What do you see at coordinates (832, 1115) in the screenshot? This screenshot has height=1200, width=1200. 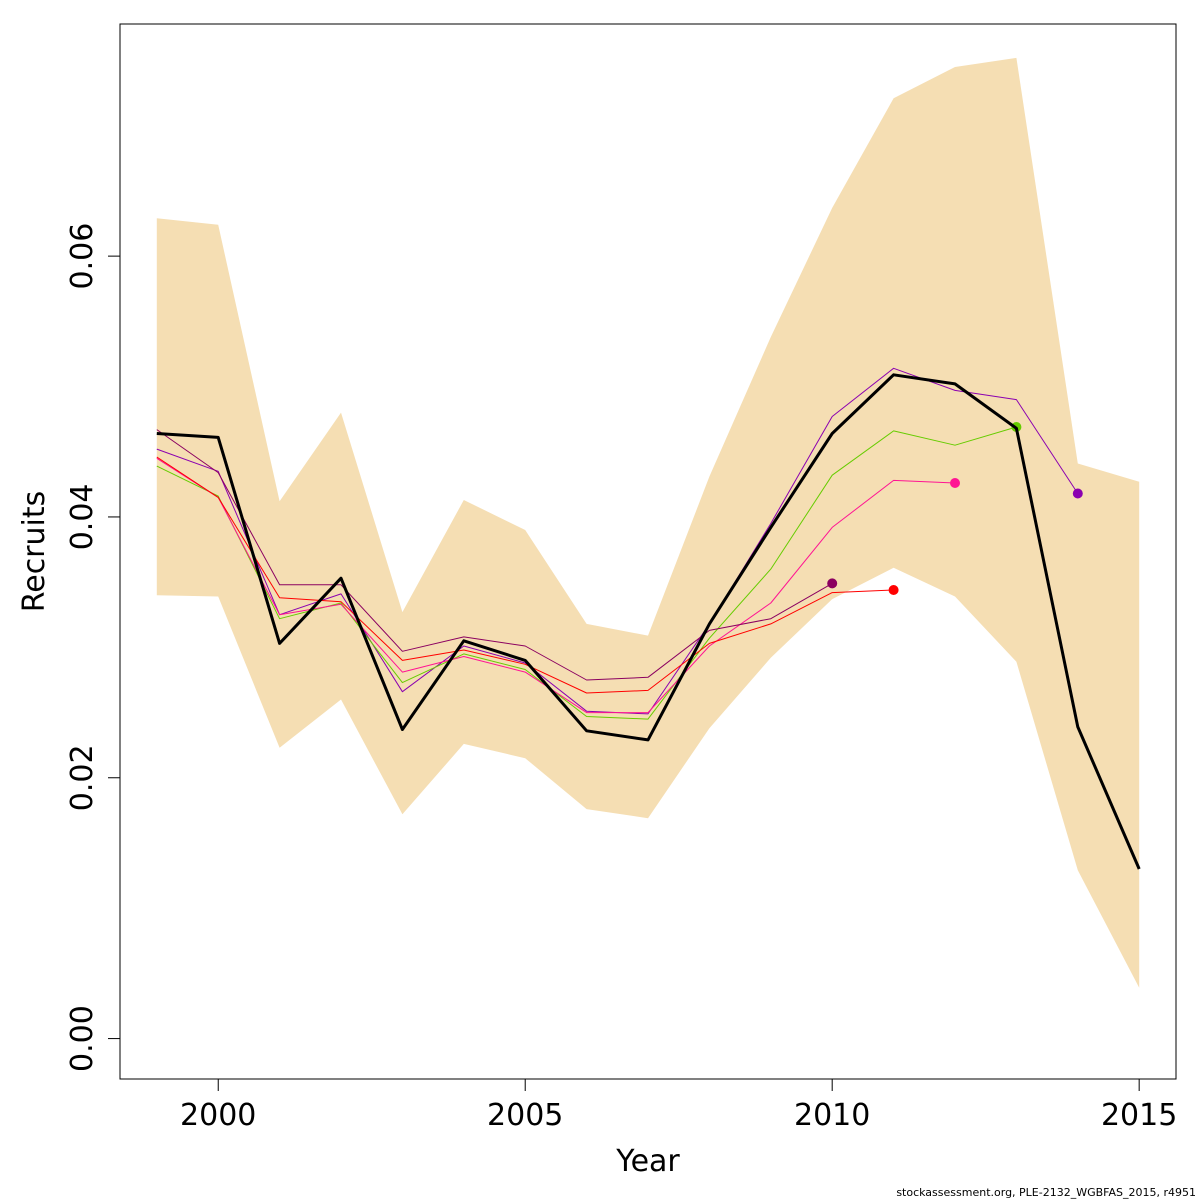 I see `x-tick-label-2010: 2010` at bounding box center [832, 1115].